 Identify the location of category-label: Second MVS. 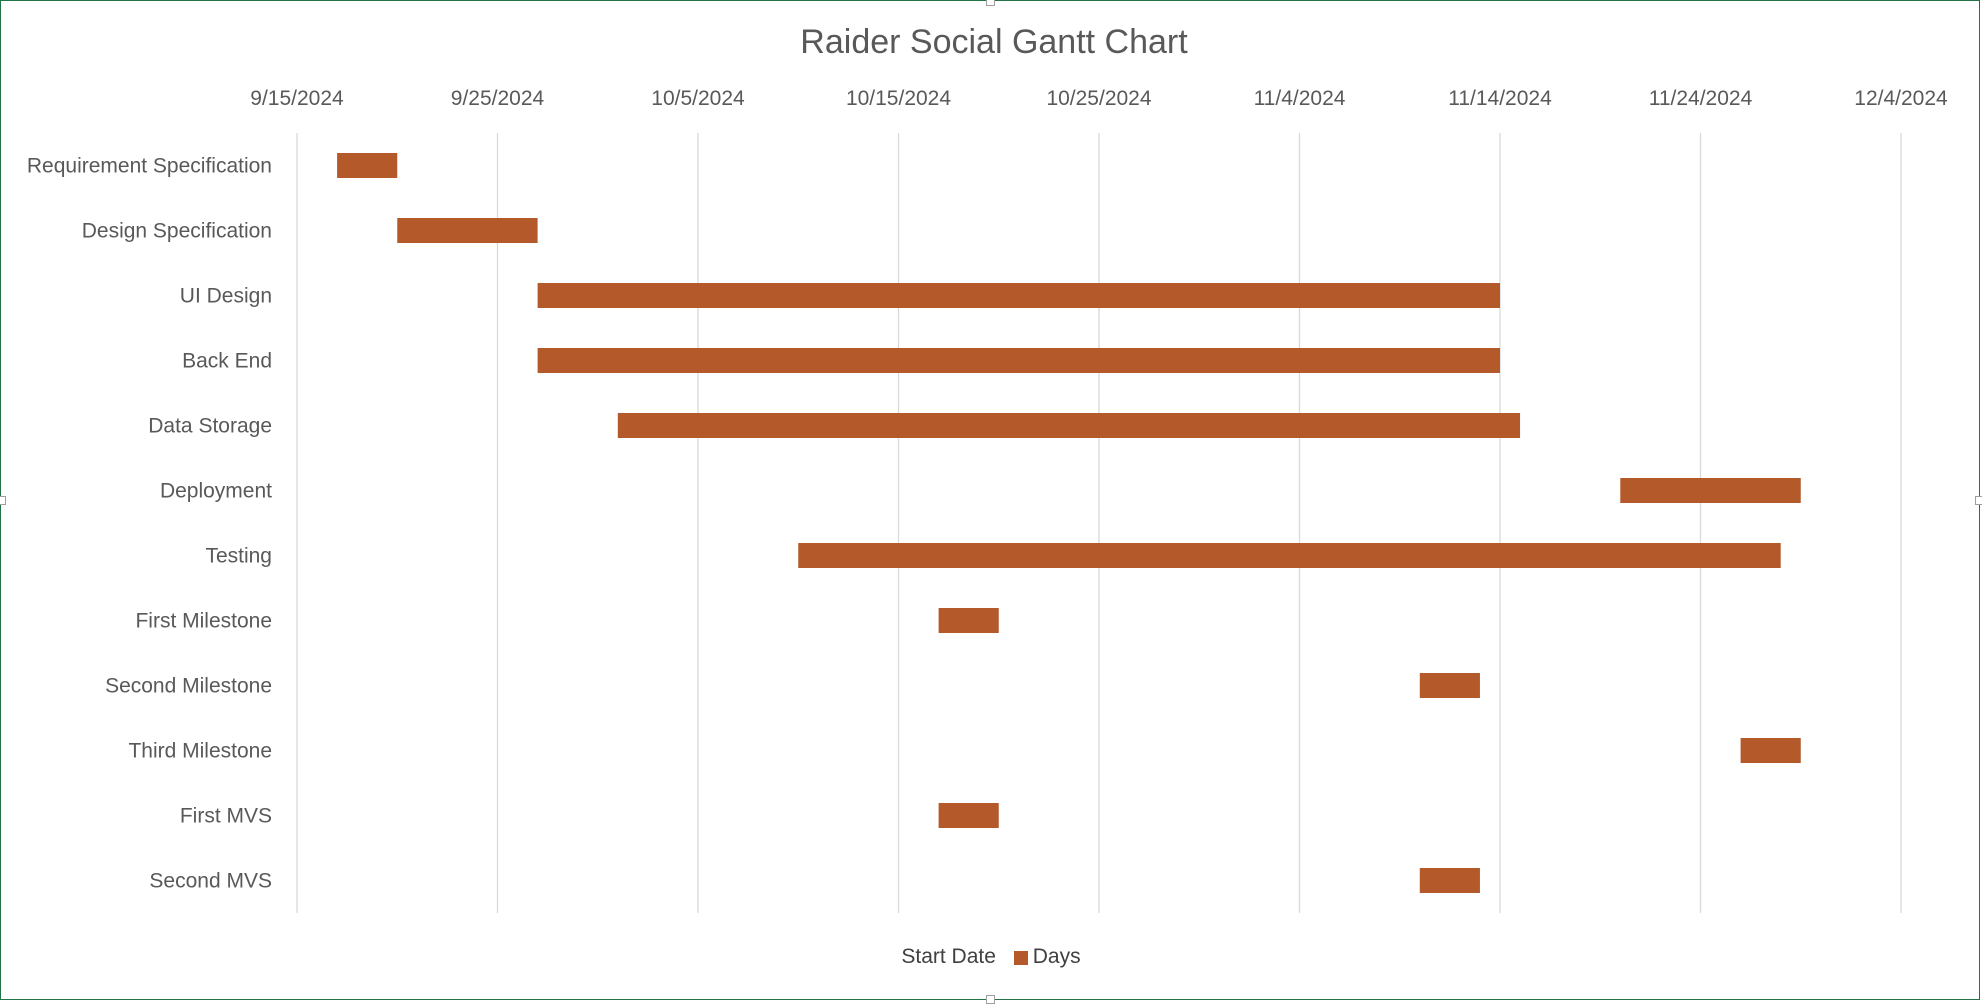
(210, 881).